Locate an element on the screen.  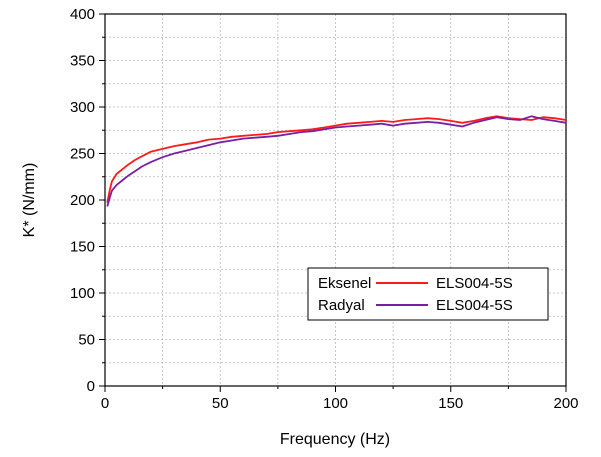
y-tick-label: 0 is located at coordinates (91, 386).